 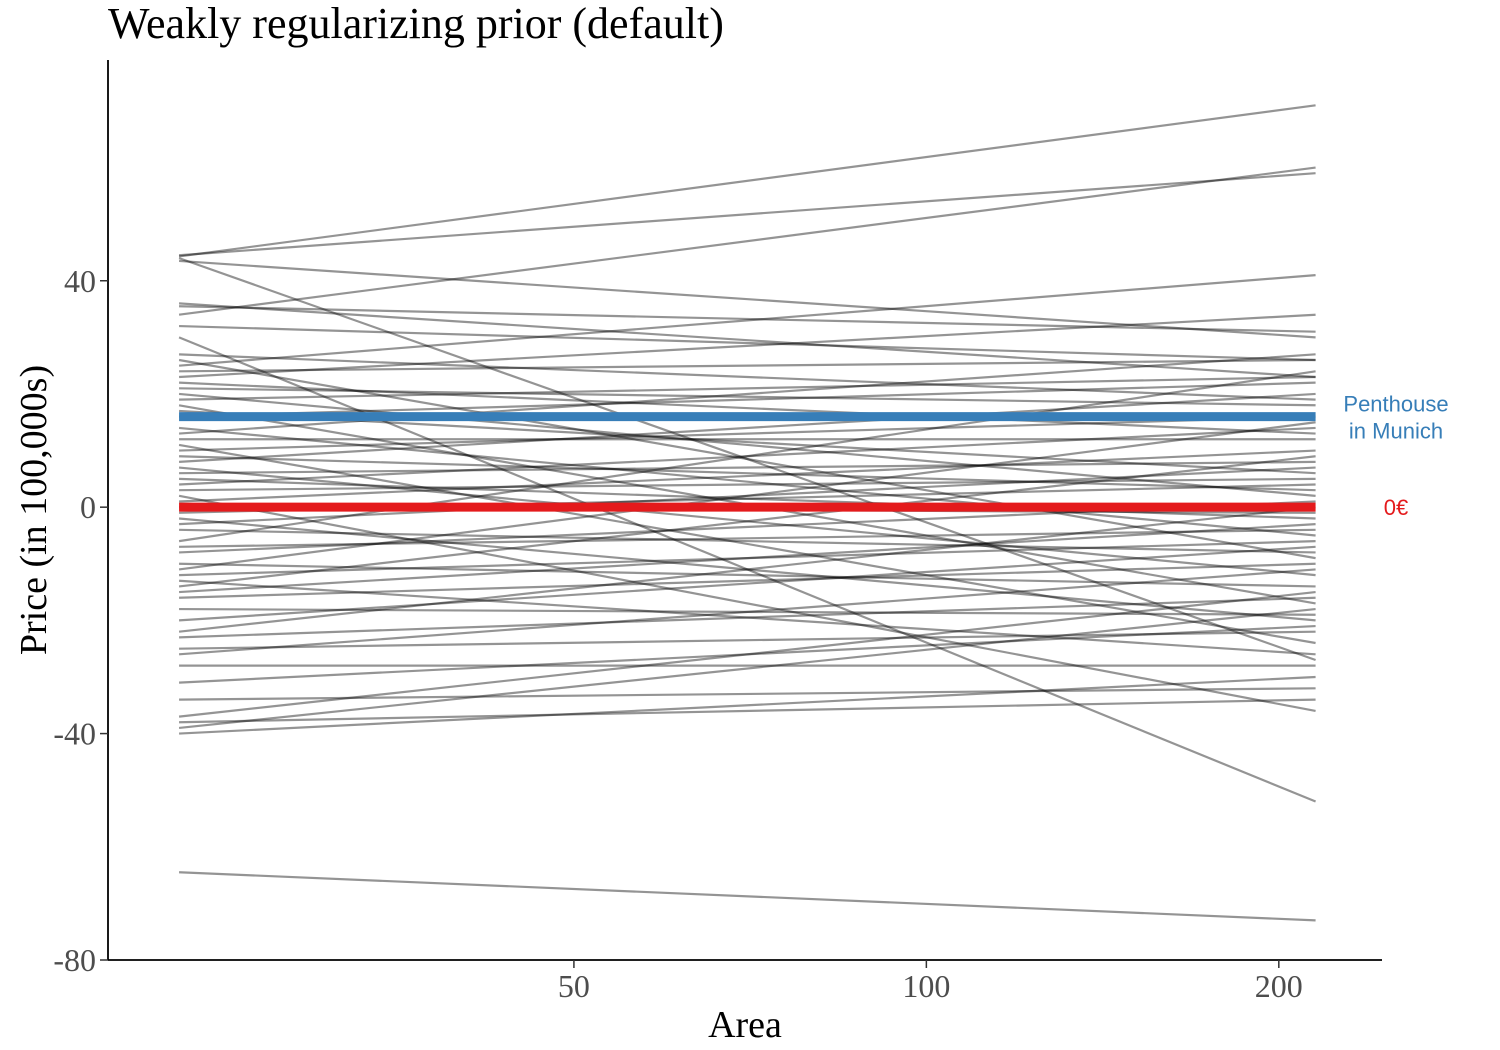 What do you see at coordinates (80, 281) in the screenshot?
I see `y-tick-label: 40` at bounding box center [80, 281].